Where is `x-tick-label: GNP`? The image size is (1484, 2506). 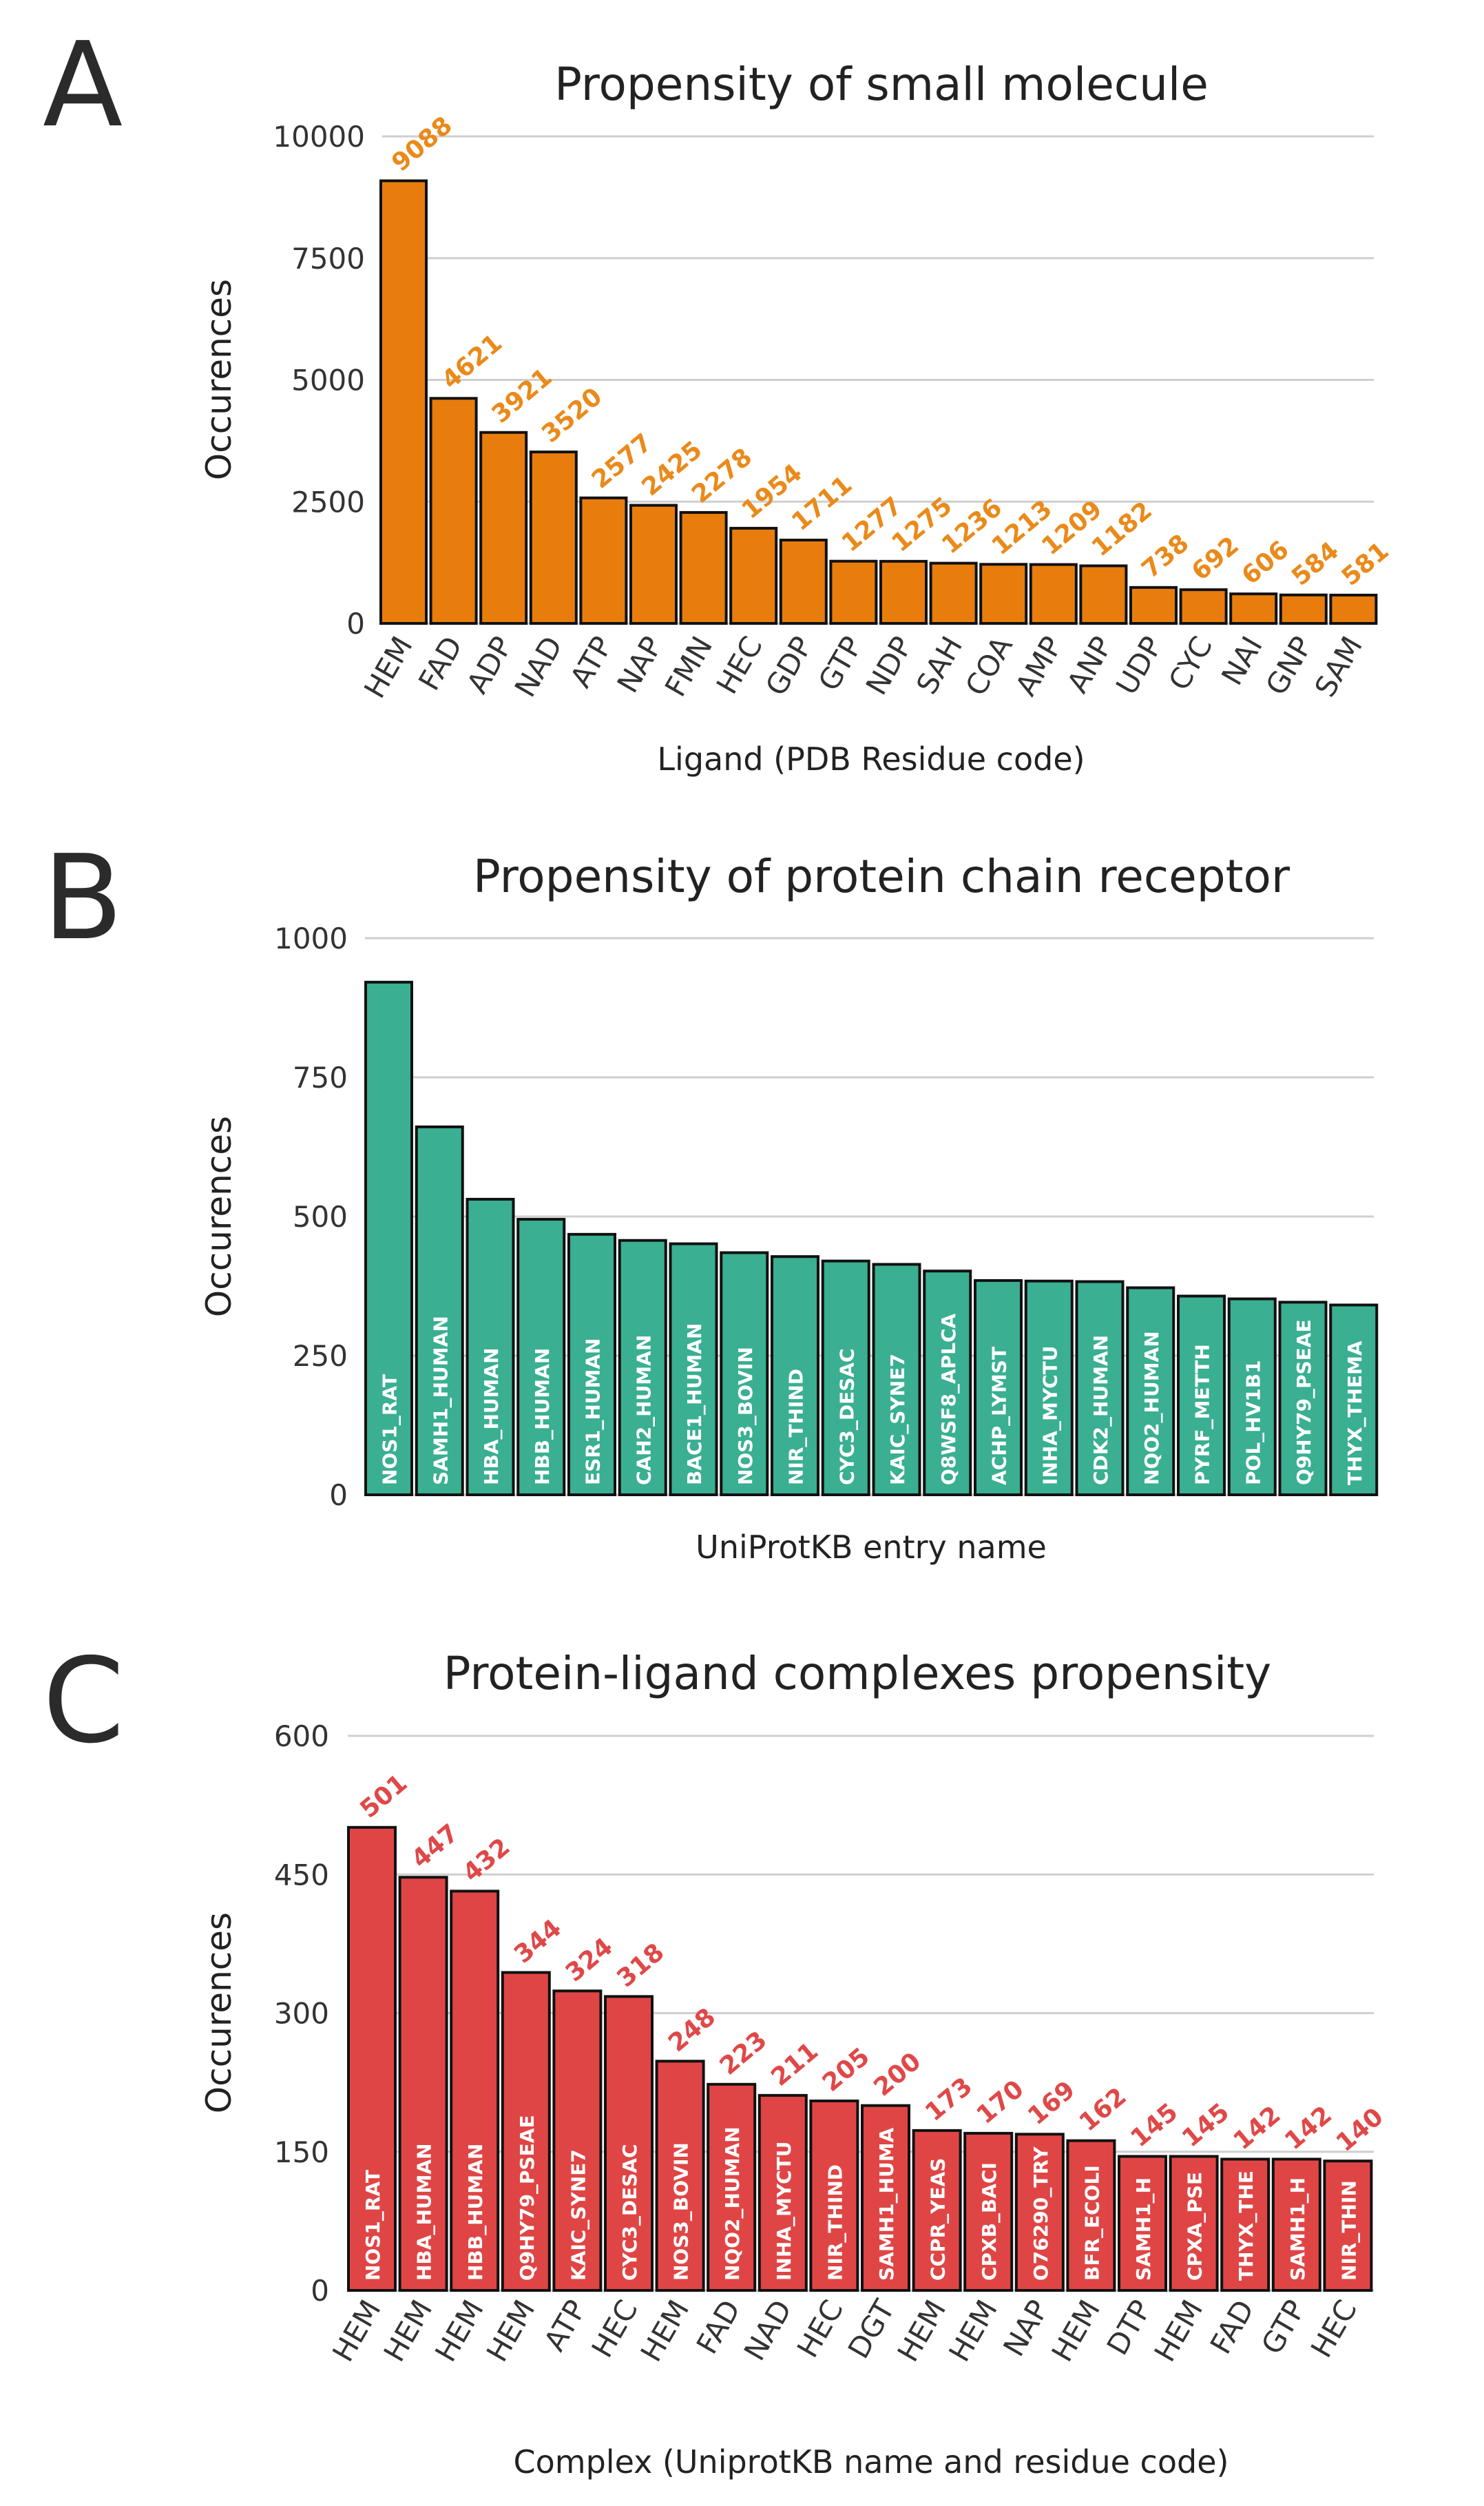
x-tick-label: GNP is located at coordinates (1289, 666).